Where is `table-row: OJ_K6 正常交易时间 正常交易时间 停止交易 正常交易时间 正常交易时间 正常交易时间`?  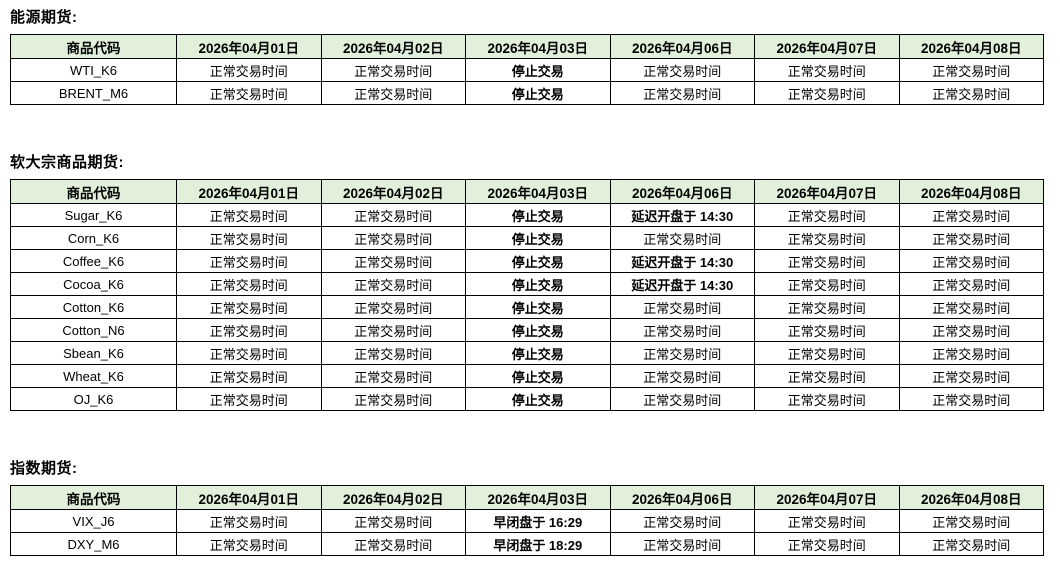
table-row: OJ_K6 正常交易时间 正常交易时间 停止交易 正常交易时间 正常交易时间 正常交易时间 is located at coordinates (527, 399).